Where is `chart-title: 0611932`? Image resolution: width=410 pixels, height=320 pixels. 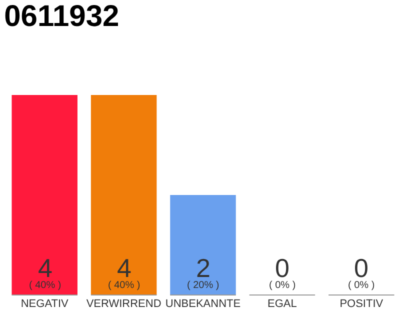 chart-title: 0611932 is located at coordinates (62, 16).